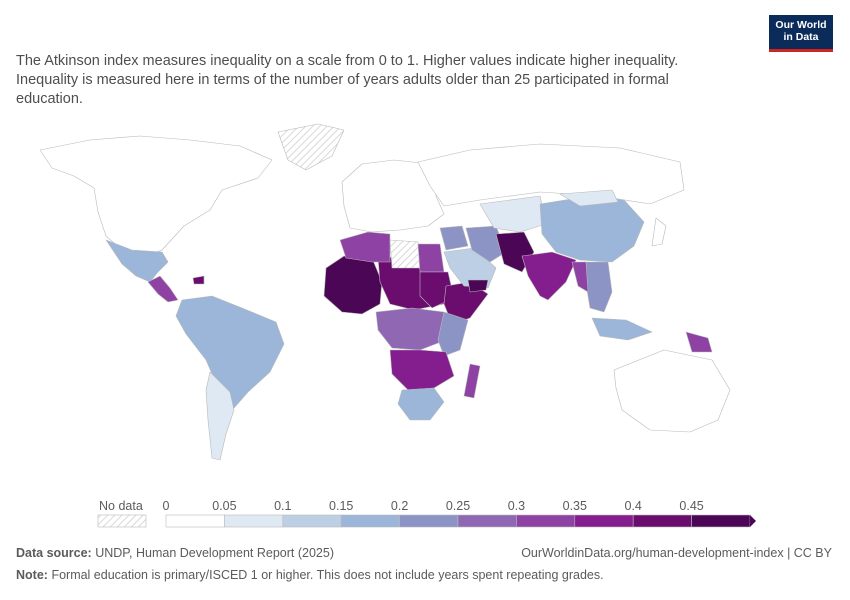  What do you see at coordinates (311, 147) in the screenshot?
I see `region-greenland` at bounding box center [311, 147].